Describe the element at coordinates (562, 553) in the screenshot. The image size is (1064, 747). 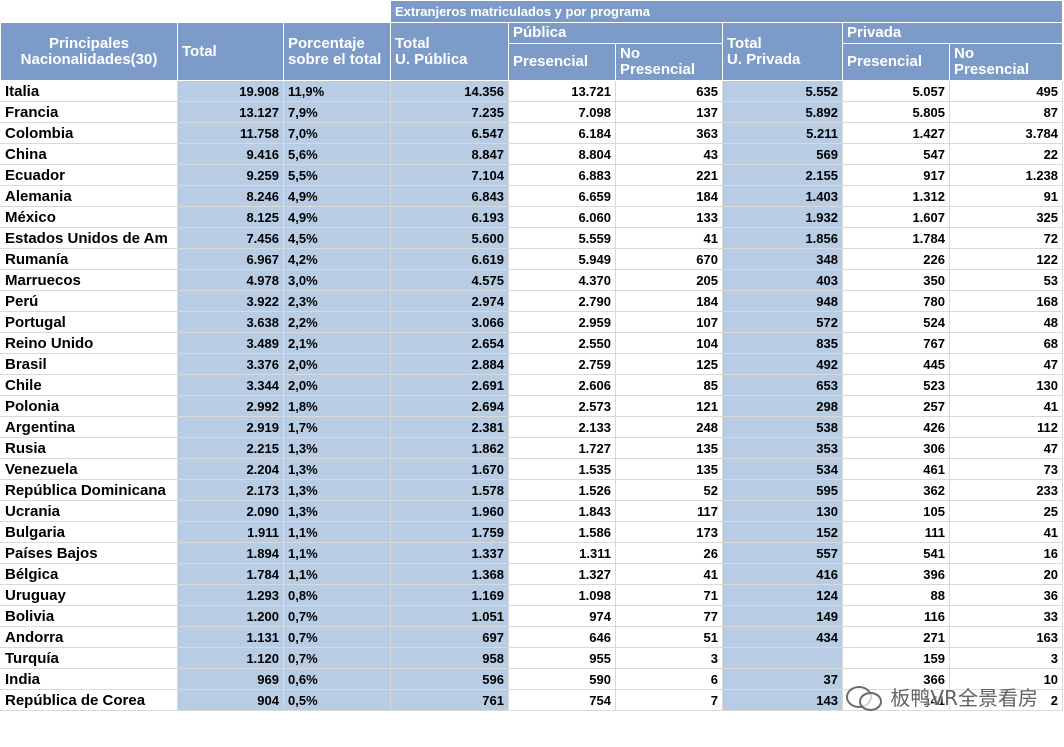
I see `cell-publica-presencial: 1.311` at that location.